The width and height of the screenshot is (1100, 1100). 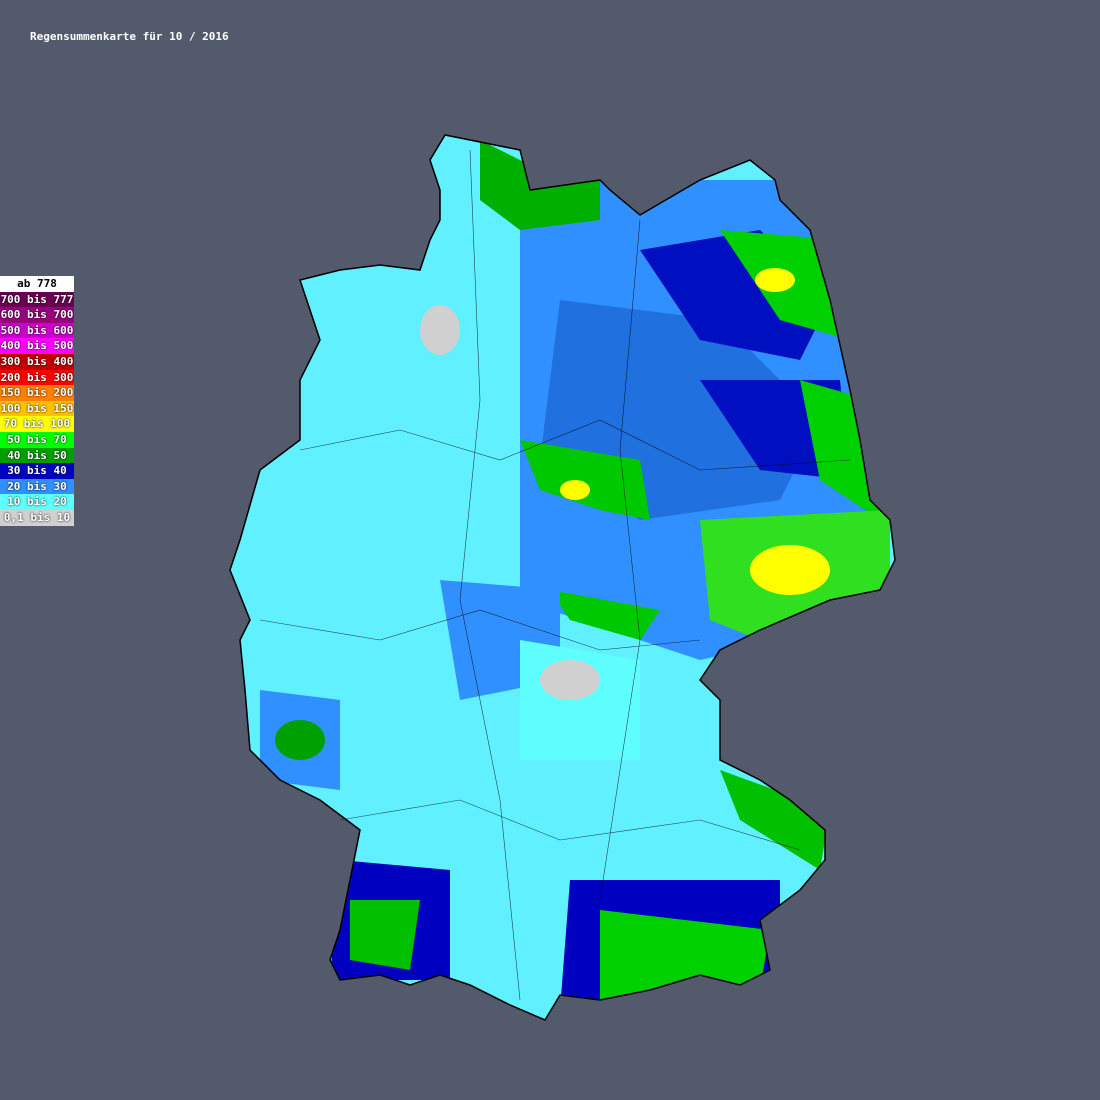 I want to click on legend-item: 150 bis 200, so click(x=37, y=393).